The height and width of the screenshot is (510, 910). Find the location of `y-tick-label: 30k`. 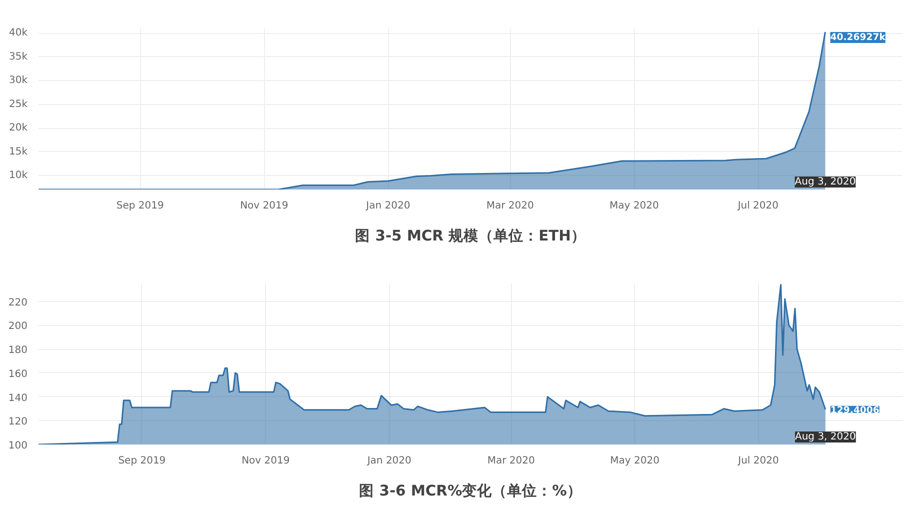

y-tick-label: 30k is located at coordinates (18, 80).